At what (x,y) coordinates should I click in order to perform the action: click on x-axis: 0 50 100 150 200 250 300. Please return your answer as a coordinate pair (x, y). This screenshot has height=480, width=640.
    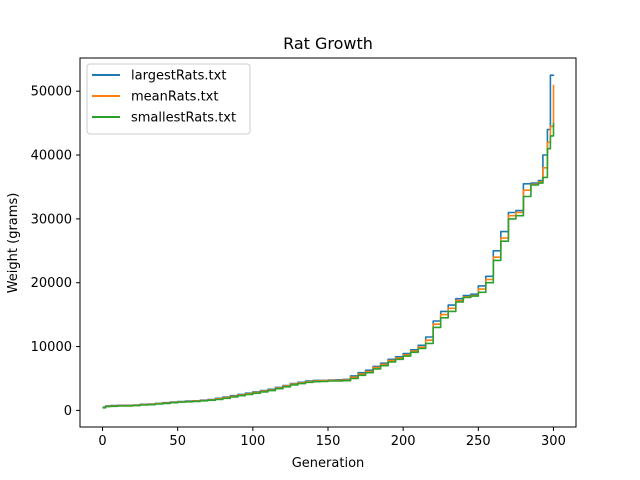
    Looking at the image, I should click on (332, 438).